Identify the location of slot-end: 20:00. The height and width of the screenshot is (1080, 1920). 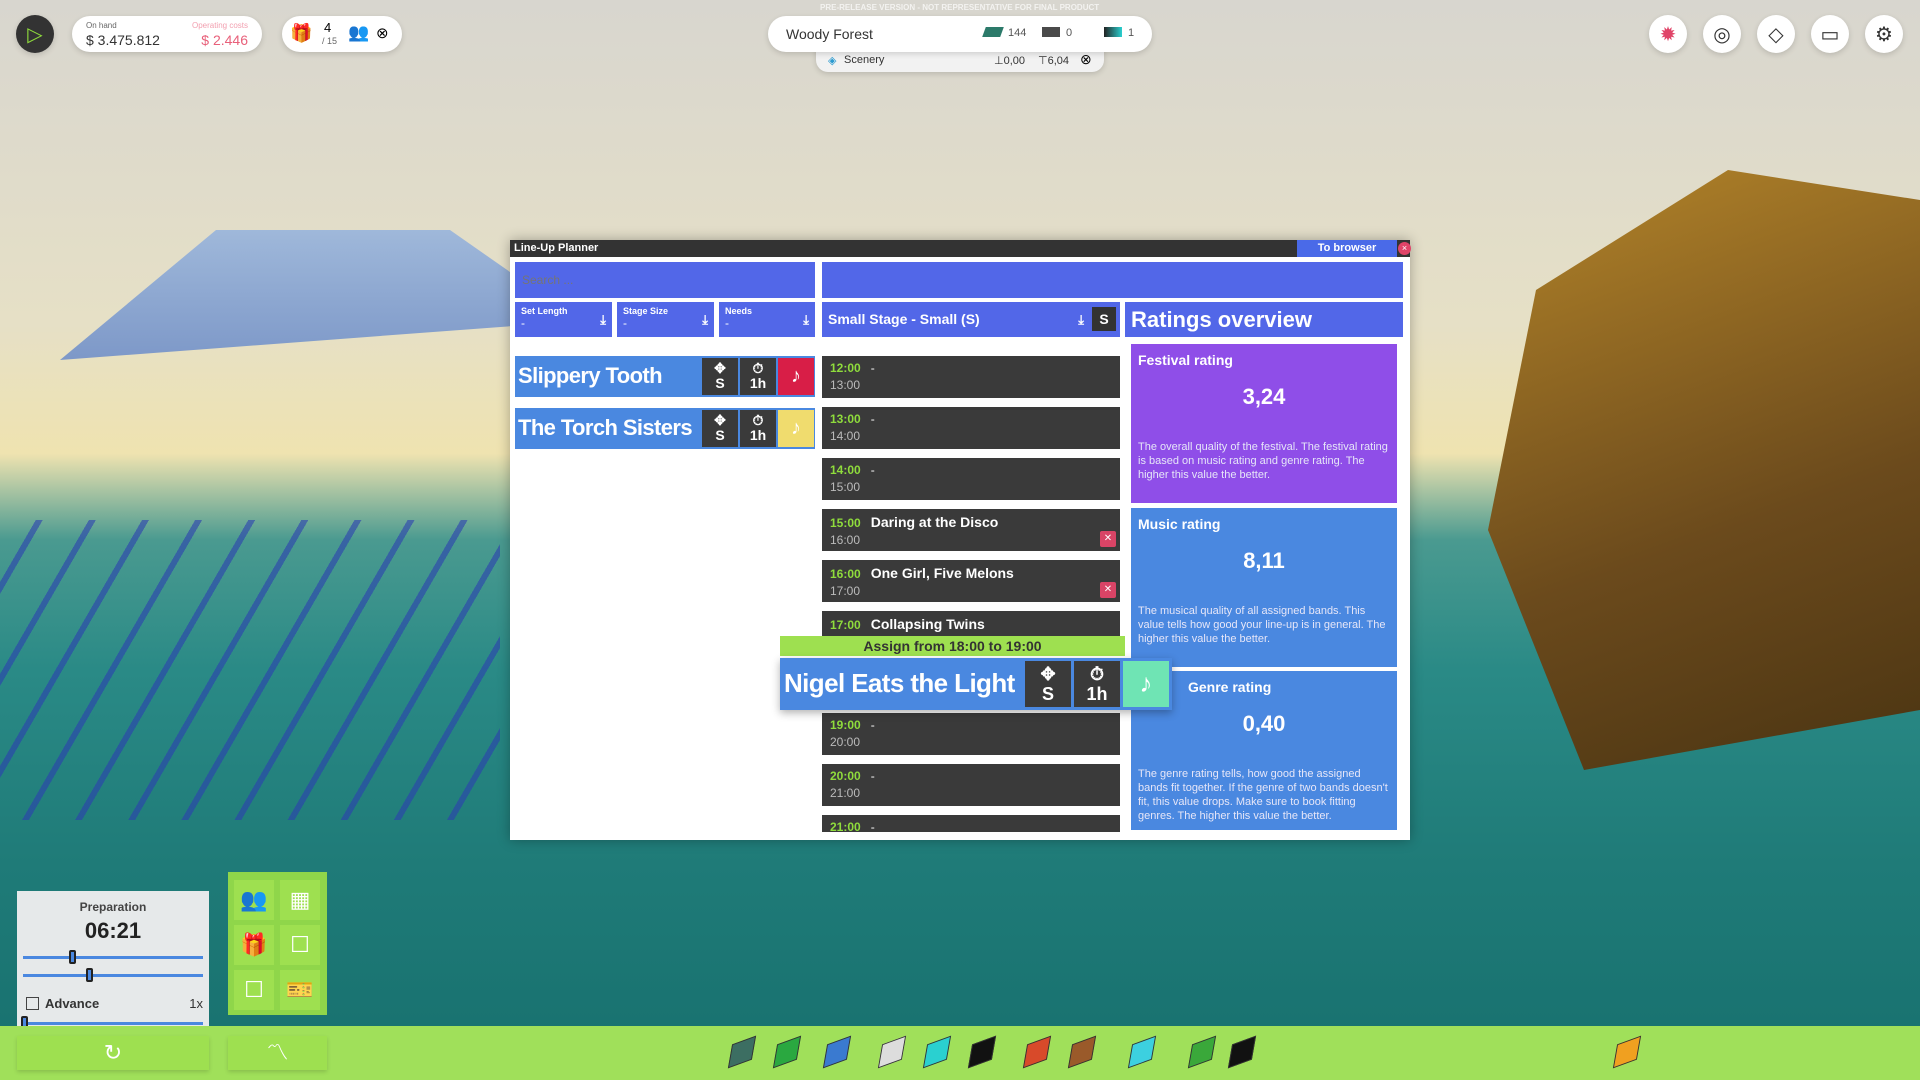
(845, 742).